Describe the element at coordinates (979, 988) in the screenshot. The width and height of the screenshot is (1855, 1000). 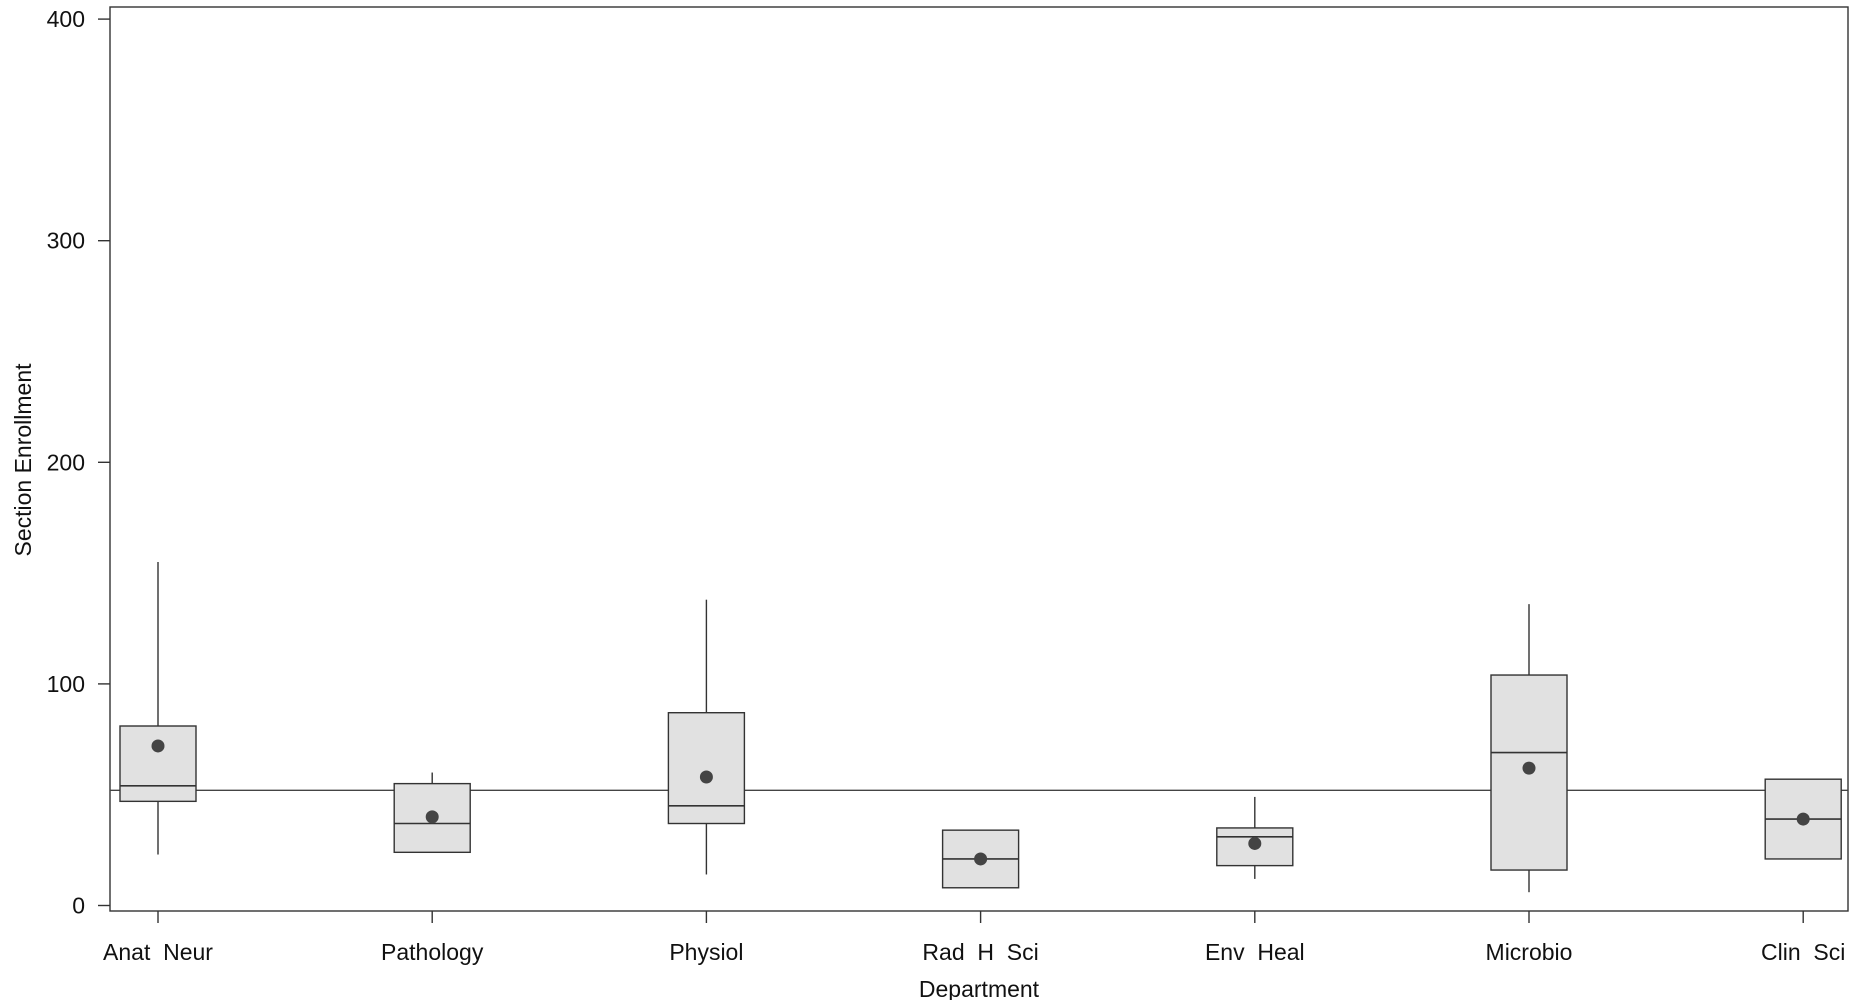
I see `x-axis-title: Department` at that location.